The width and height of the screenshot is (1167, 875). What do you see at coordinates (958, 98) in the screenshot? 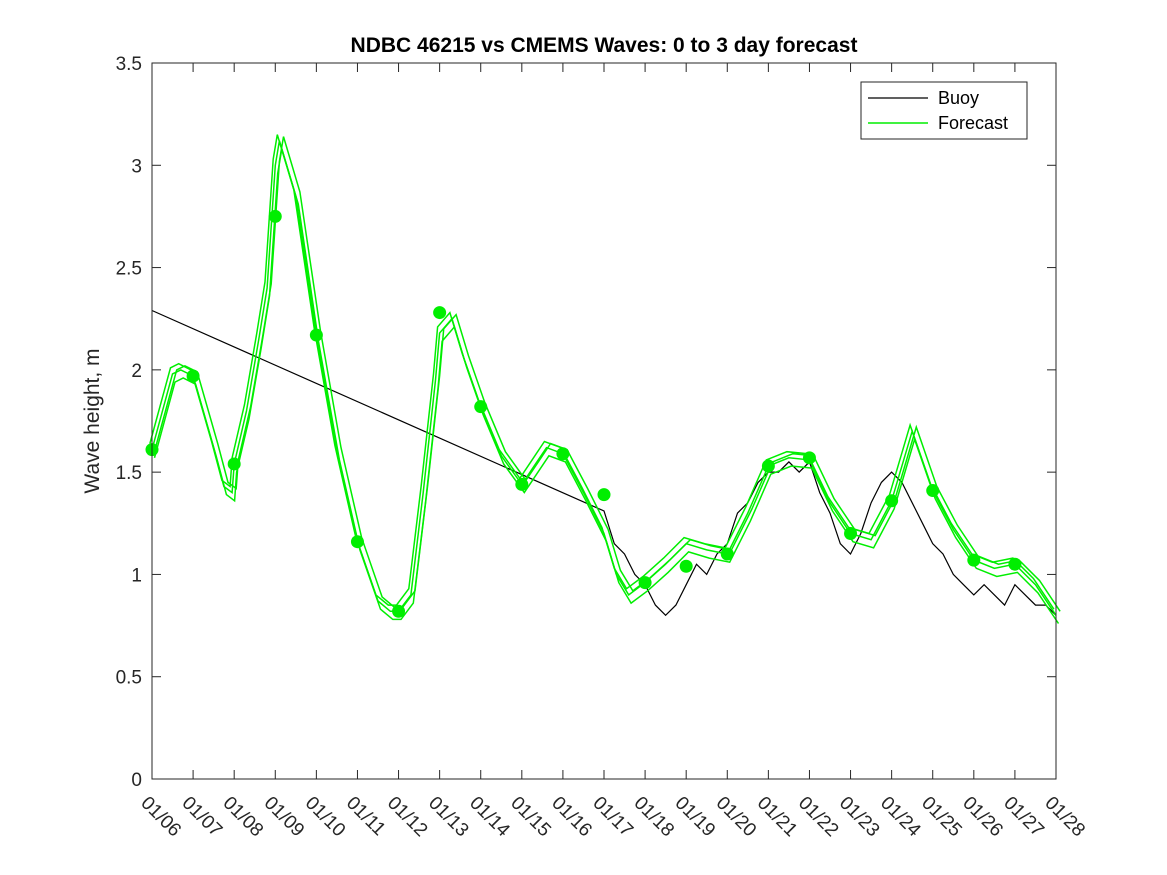
I see `legend-buoy-label: Buoy` at bounding box center [958, 98].